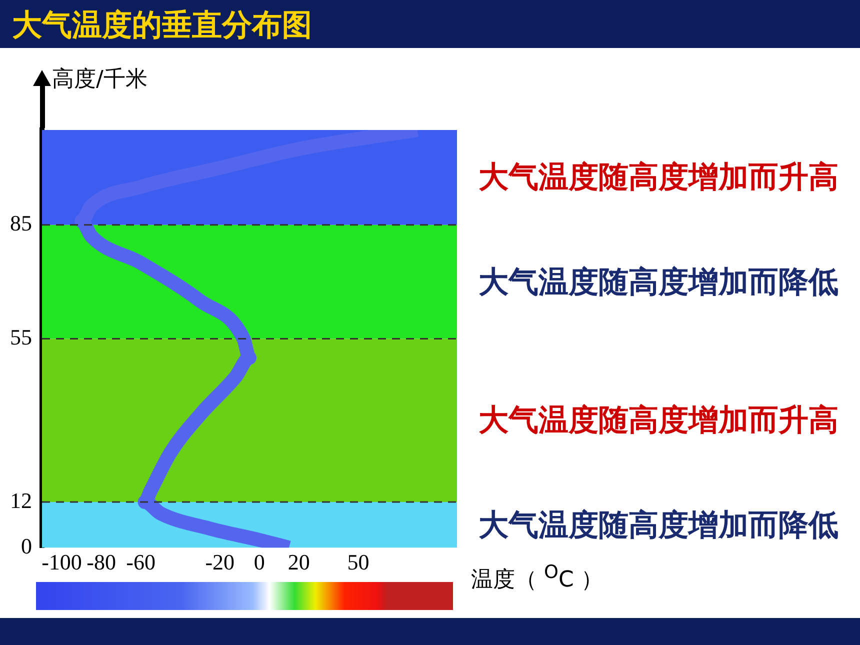 The height and width of the screenshot is (645, 860). I want to click on chart-title: 大气温度的垂直分布图, so click(162, 26).